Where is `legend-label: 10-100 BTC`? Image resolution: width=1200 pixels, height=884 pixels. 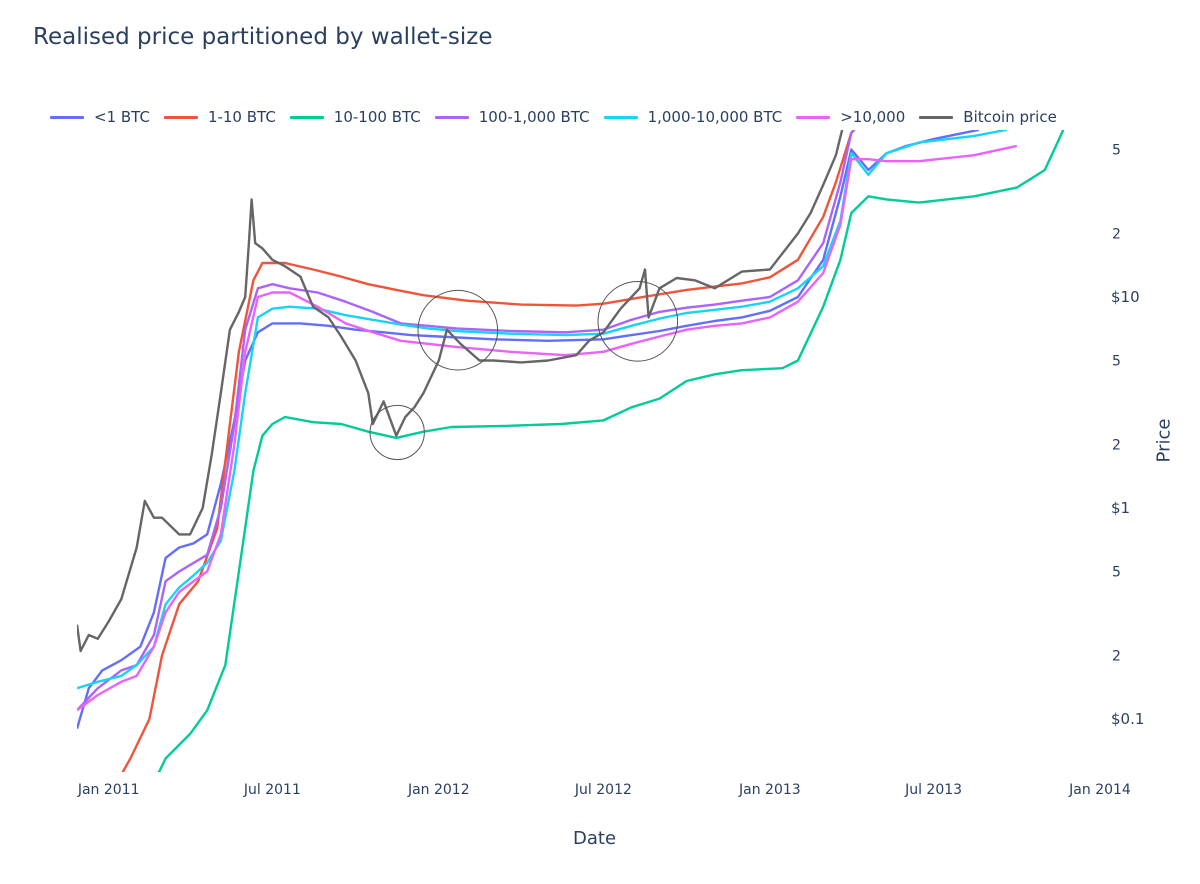 legend-label: 10-100 BTC is located at coordinates (377, 117).